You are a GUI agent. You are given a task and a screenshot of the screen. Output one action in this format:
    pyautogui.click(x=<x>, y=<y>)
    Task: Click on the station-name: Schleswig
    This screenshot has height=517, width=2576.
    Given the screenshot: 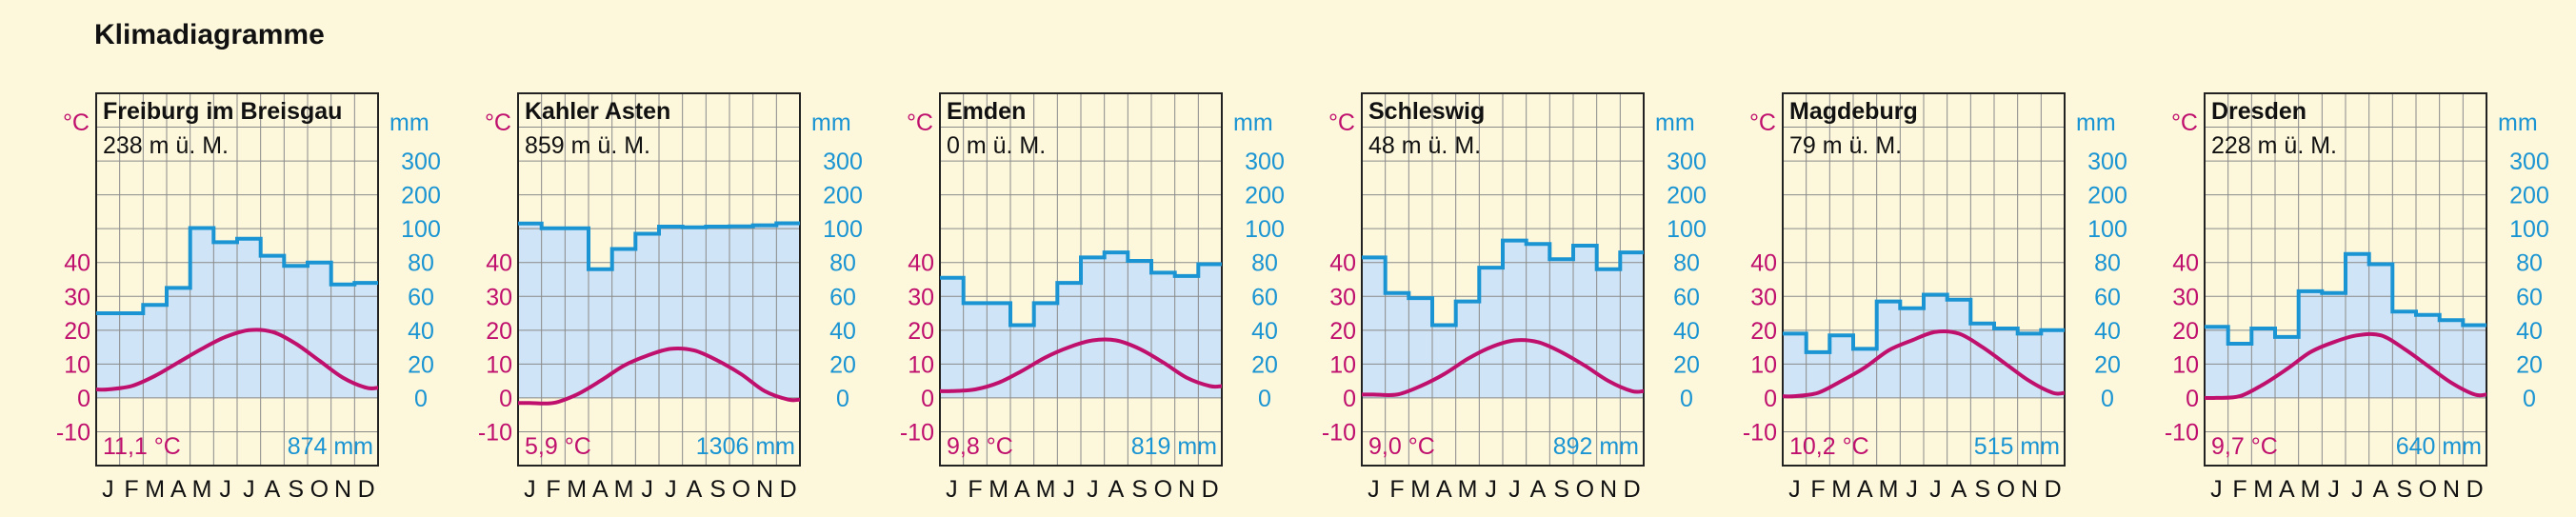 What is the action you would take?
    pyautogui.click(x=1426, y=111)
    